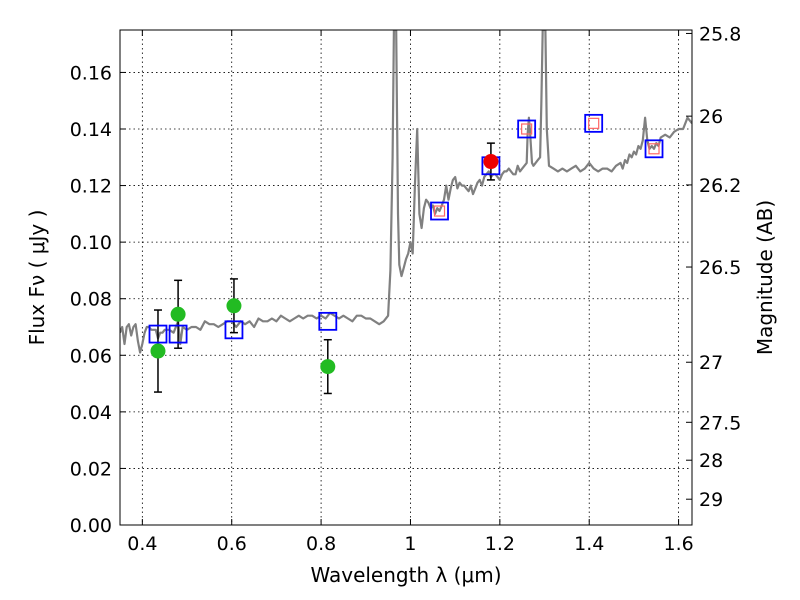 The height and width of the screenshot is (600, 800). I want to click on x-axis-label: Wavelength λ (μm), so click(405, 575).